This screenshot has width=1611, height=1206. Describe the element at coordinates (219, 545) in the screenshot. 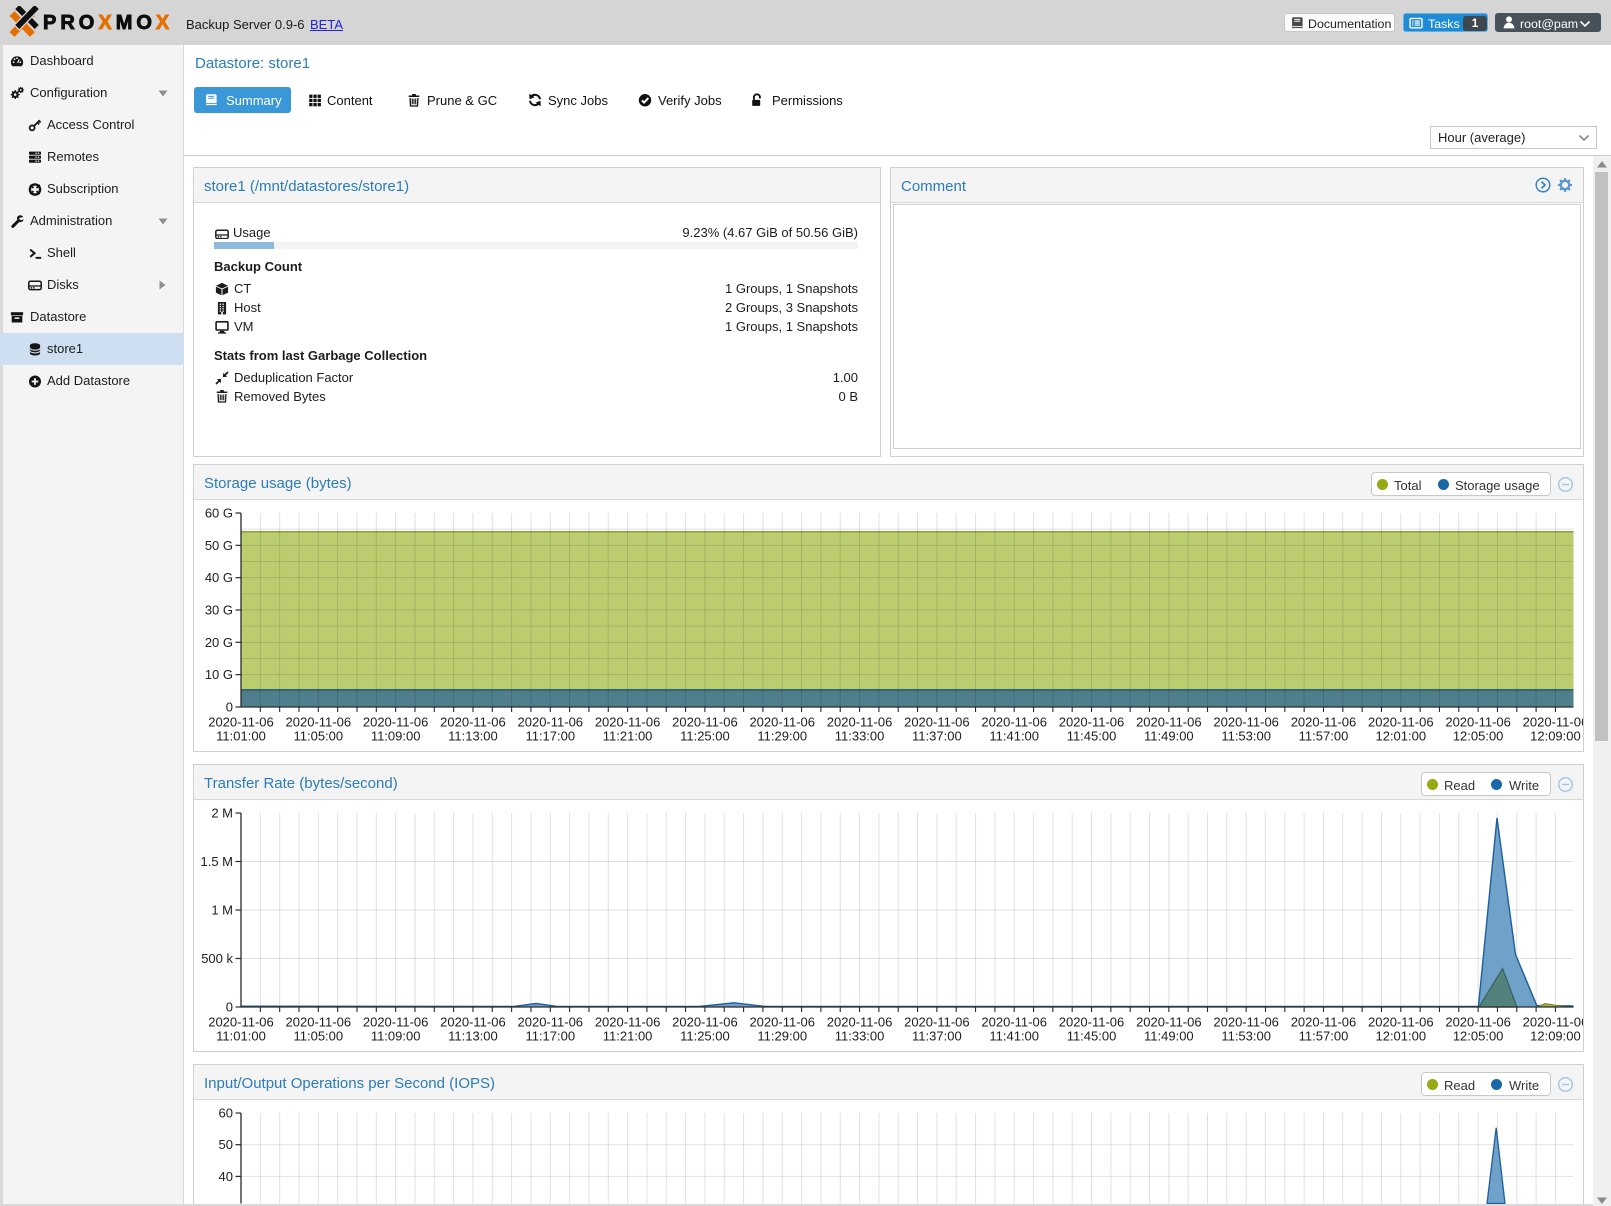

I see `svg-text: 50 G` at that location.